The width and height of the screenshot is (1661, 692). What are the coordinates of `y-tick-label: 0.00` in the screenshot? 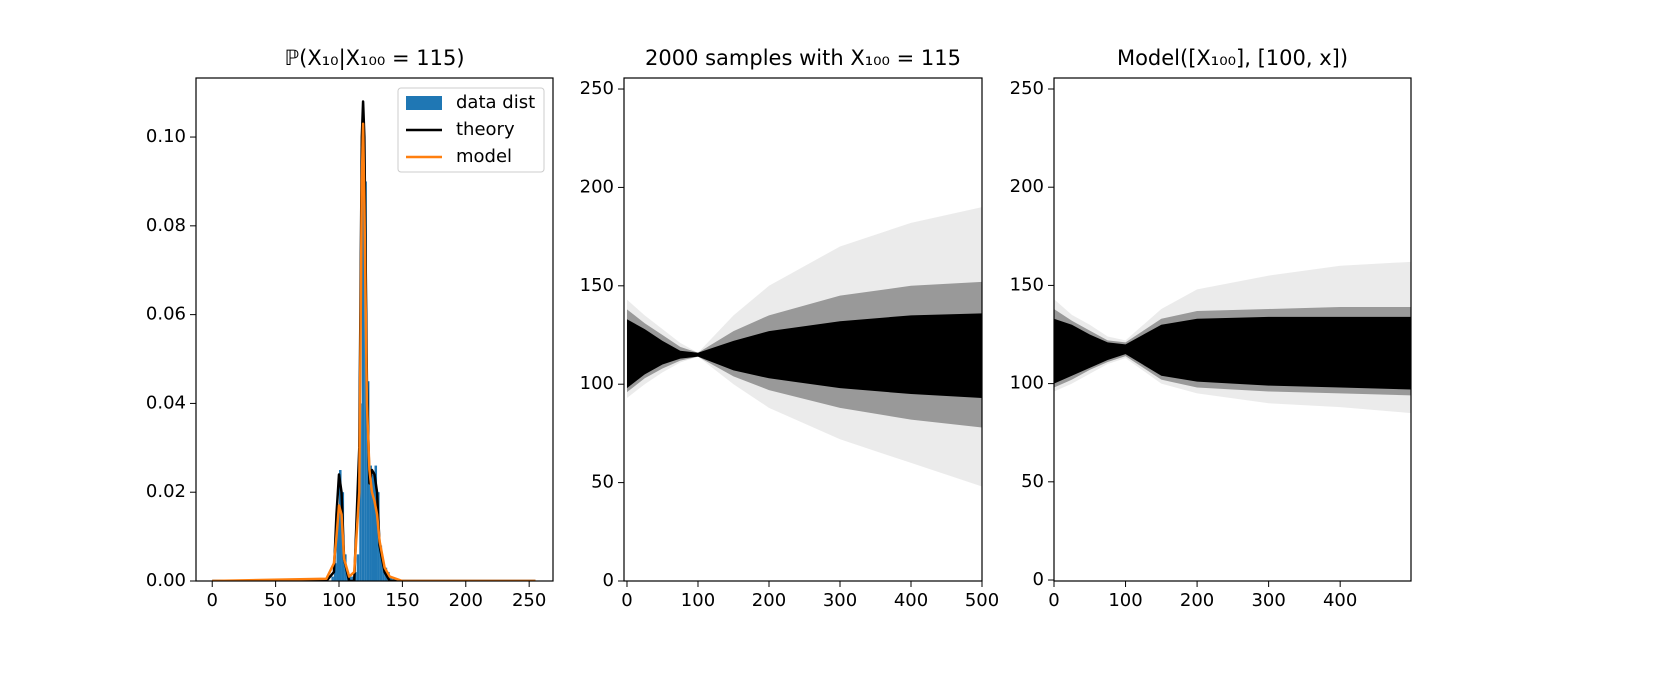 It's located at (166, 580).